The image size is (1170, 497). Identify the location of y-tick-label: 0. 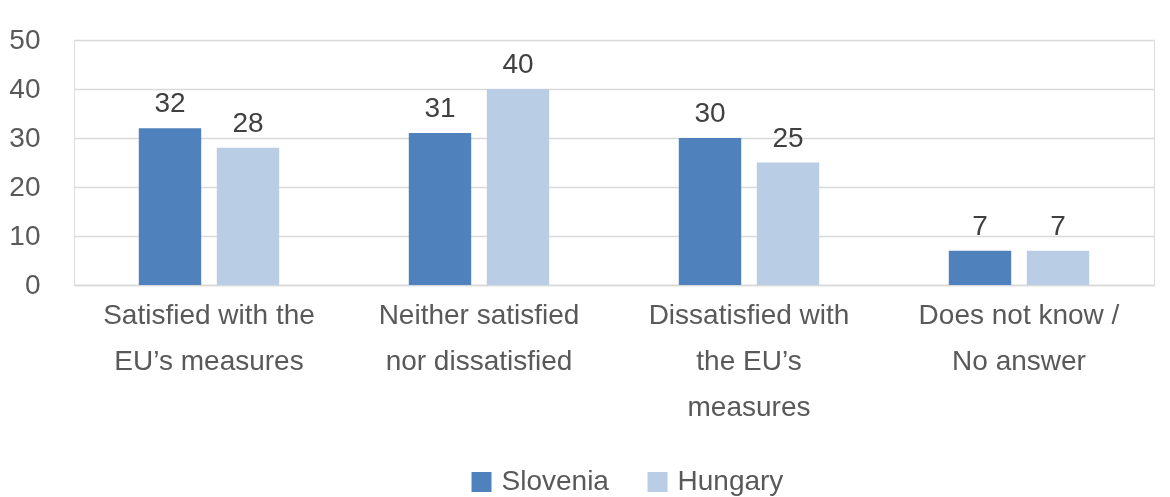
(32, 284).